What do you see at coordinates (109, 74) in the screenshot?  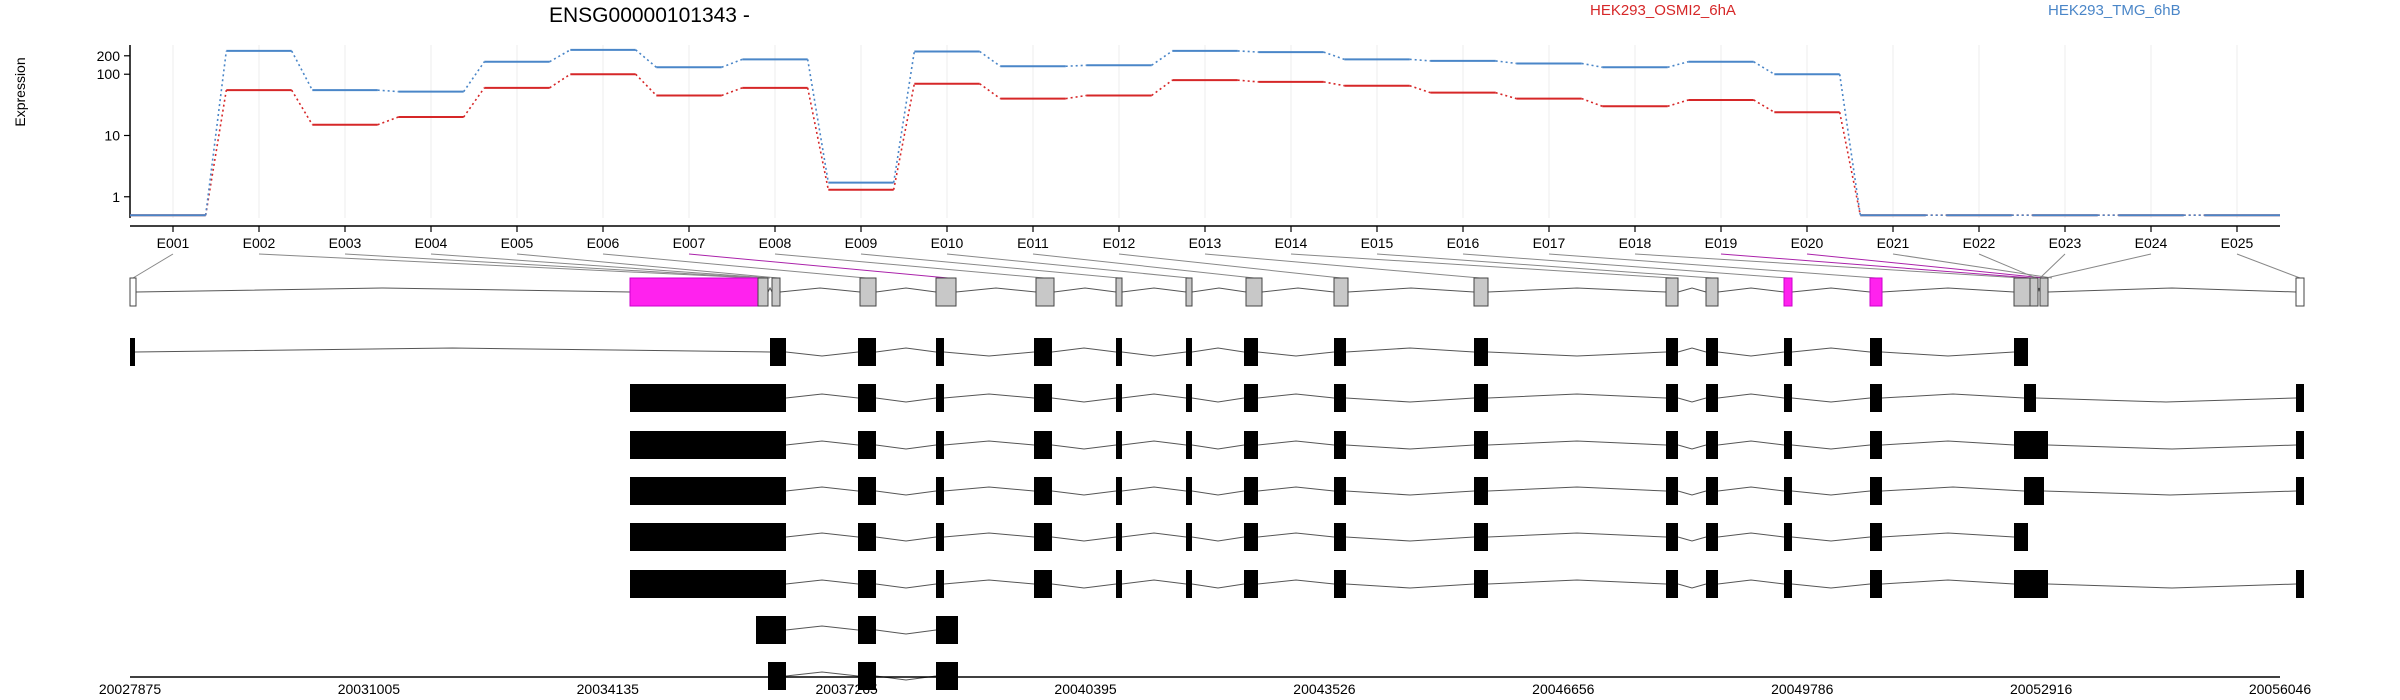 I see `y-tick-label: 100` at bounding box center [109, 74].